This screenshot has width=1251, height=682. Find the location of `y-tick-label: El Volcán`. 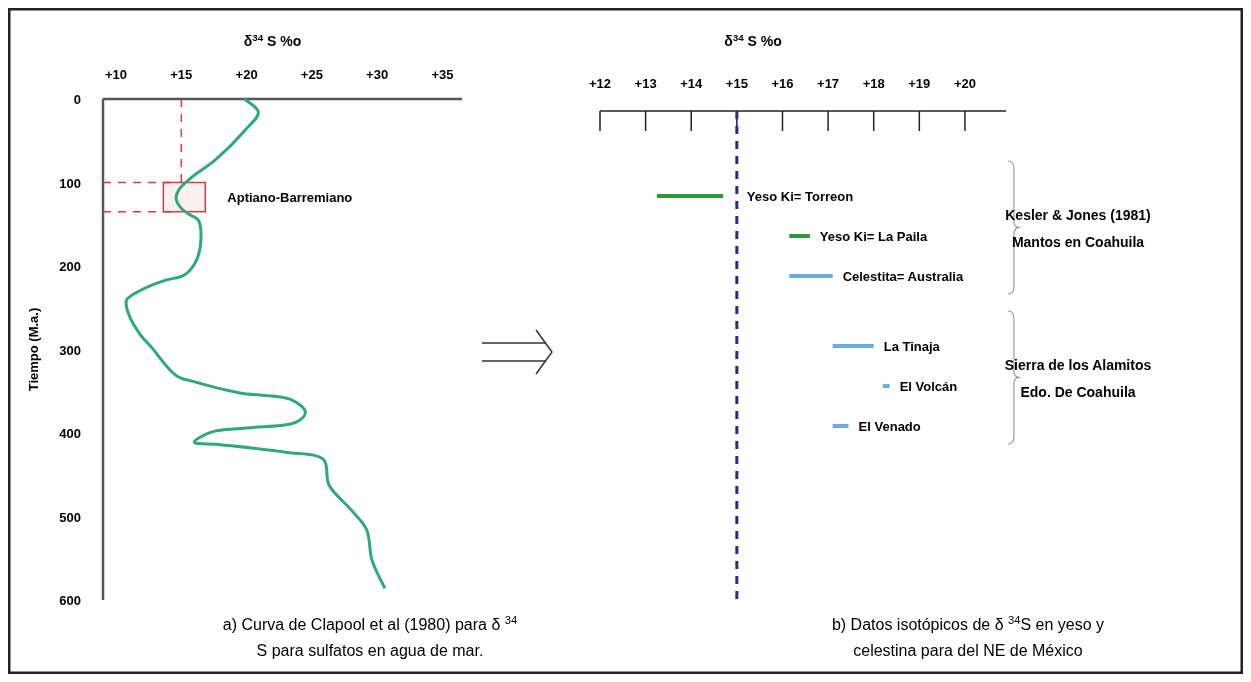

y-tick-label: El Volcán is located at coordinates (928, 386).